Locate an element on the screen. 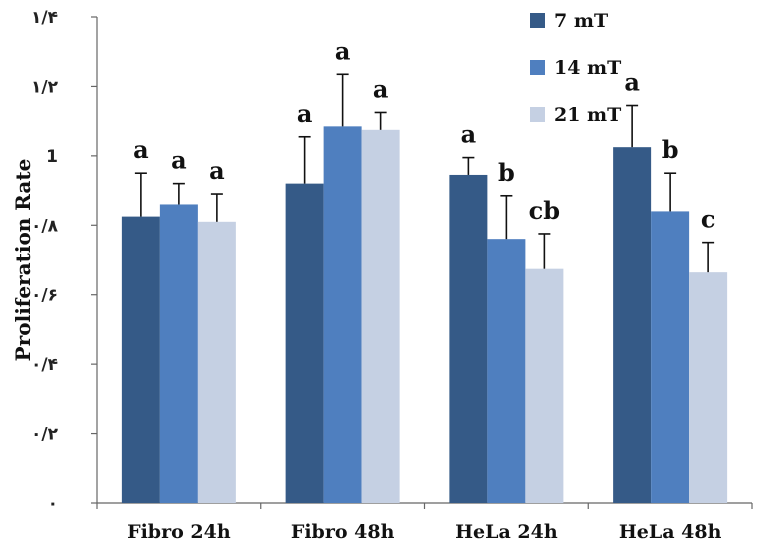 Image resolution: width=765 pixels, height=552 pixels. y-tick-label: ۰/۸ is located at coordinates (45, 226).